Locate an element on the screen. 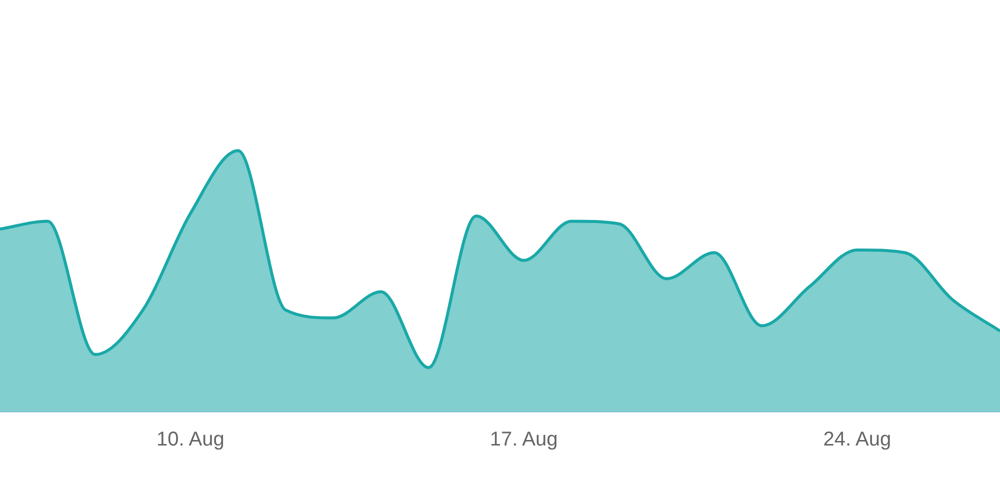 This screenshot has width=1000, height=500. x-tick-label: 24. Aug is located at coordinates (857, 439).